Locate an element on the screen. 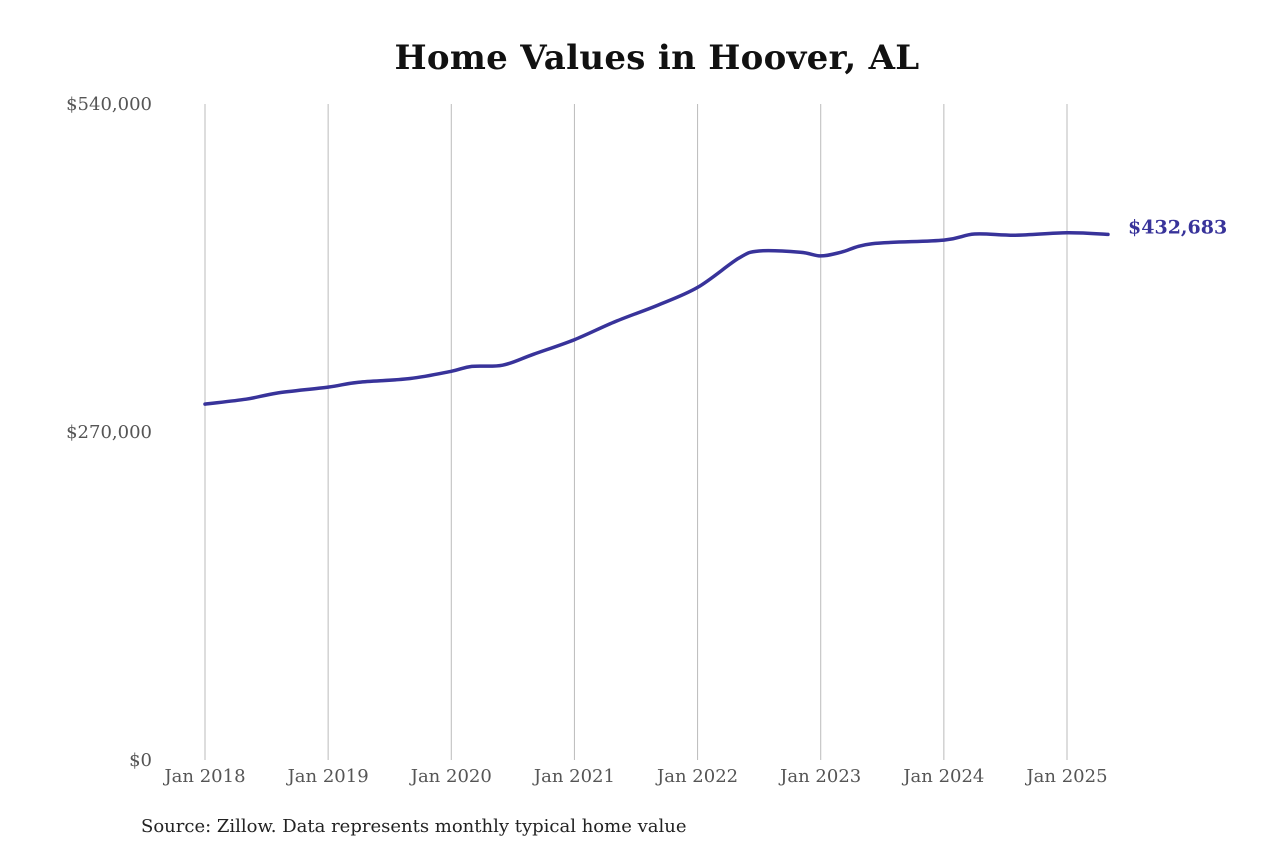 This screenshot has height=853, width=1280. y-axis-tick-labels: $0 $270,000 $540,000 is located at coordinates (109, 432).